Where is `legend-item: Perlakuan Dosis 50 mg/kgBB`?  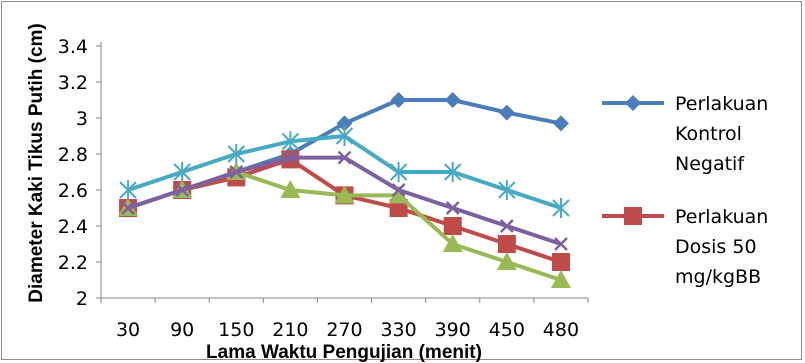 legend-item: Perlakuan Dosis 50 mg/kgBB is located at coordinates (685, 247).